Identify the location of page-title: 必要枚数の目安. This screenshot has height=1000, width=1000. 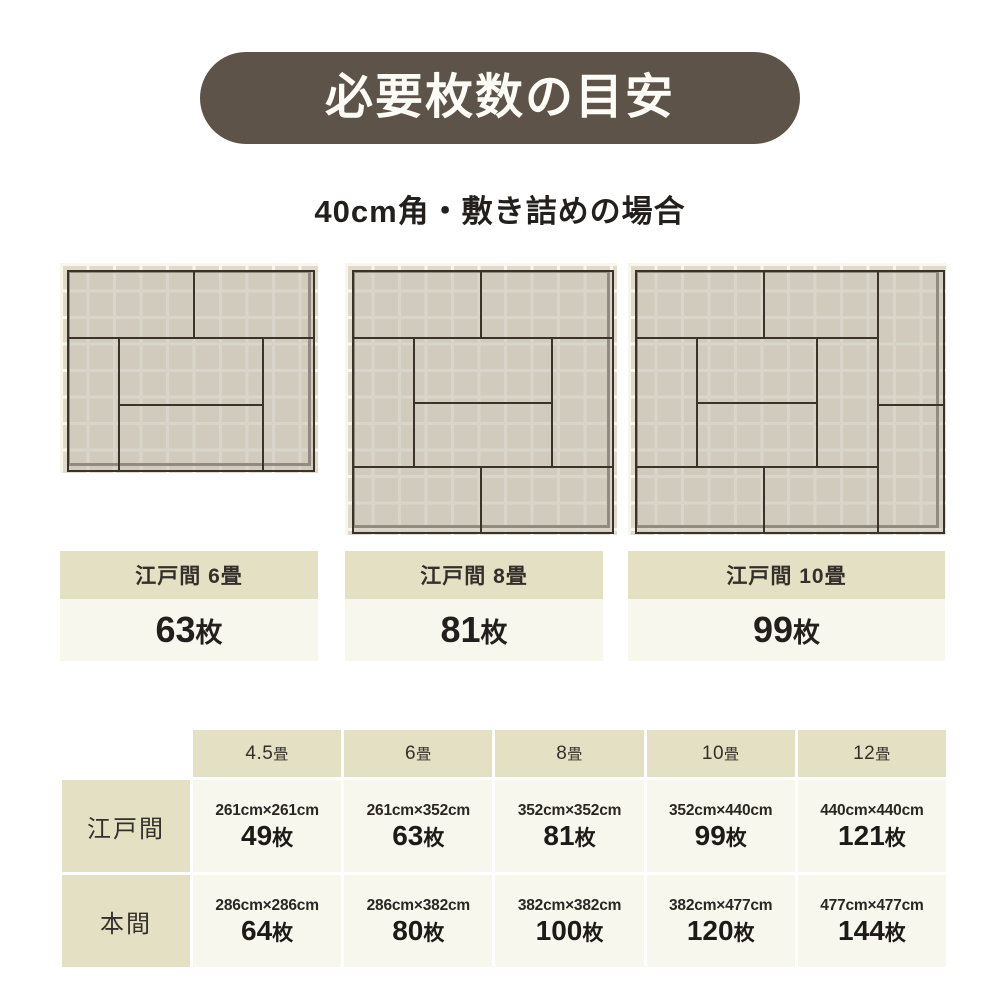
(499, 97).